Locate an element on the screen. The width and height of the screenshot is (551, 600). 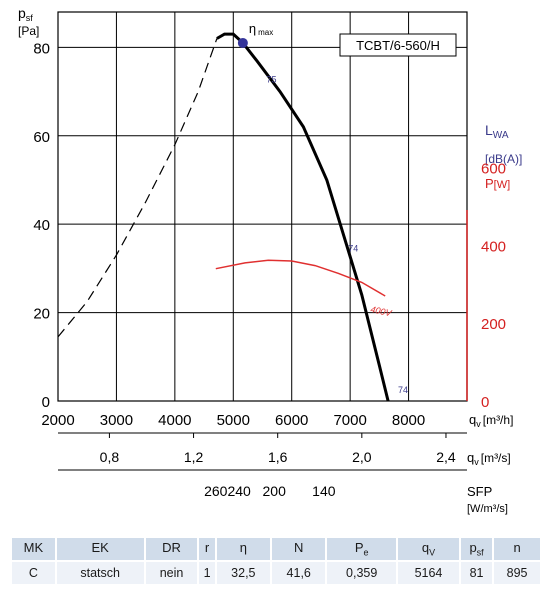
x-axis-2-title: qv [m³/s] is located at coordinates (489, 458).